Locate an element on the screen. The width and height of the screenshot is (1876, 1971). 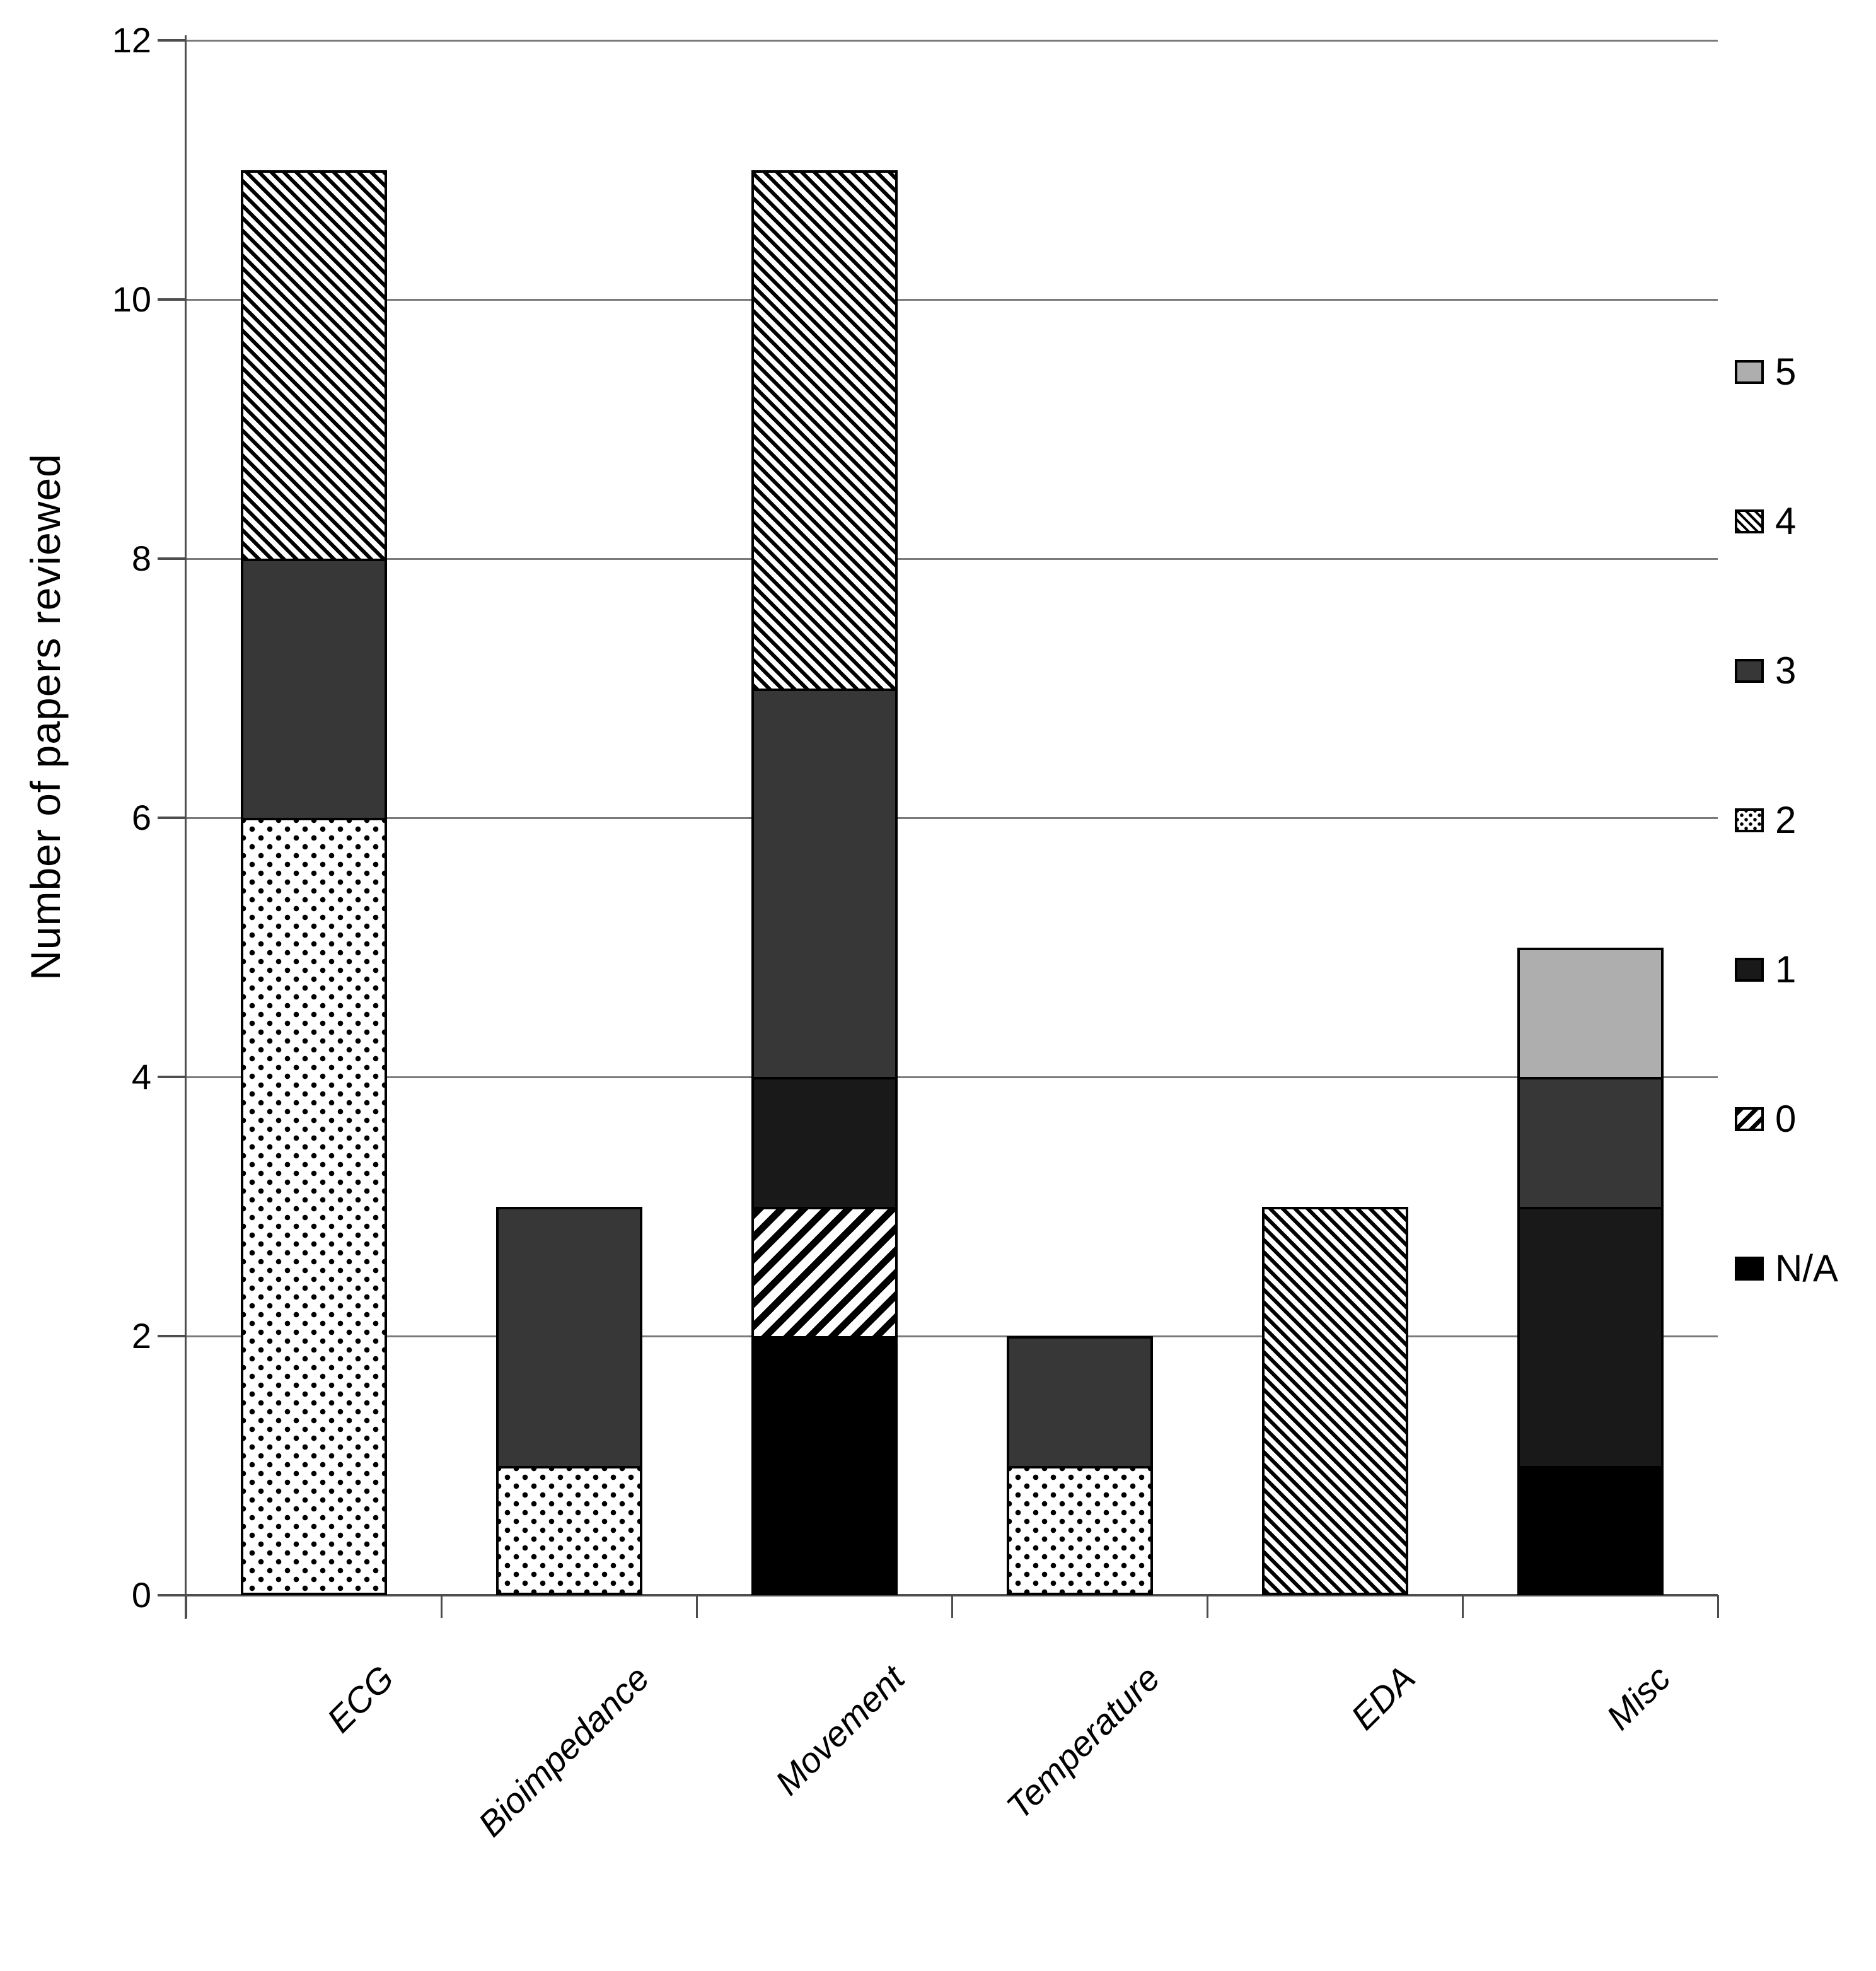
y-axis-tick-label-2: 2 is located at coordinates (141, 1336).